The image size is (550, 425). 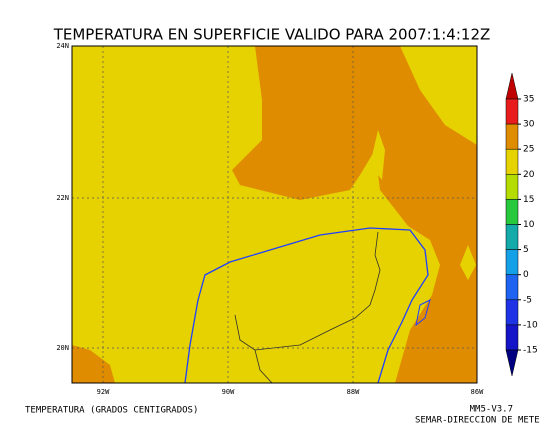 I want to click on colorbar-label: 25, so click(x=528, y=150).